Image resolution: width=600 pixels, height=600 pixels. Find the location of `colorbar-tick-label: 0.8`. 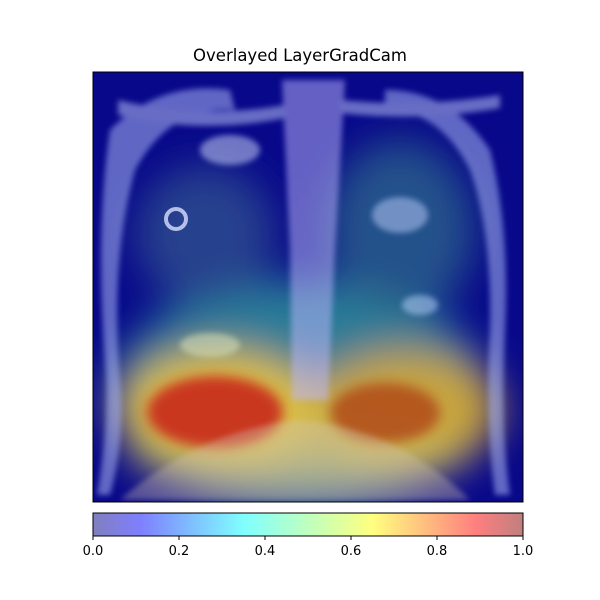

colorbar-tick-label: 0.8 is located at coordinates (437, 551).